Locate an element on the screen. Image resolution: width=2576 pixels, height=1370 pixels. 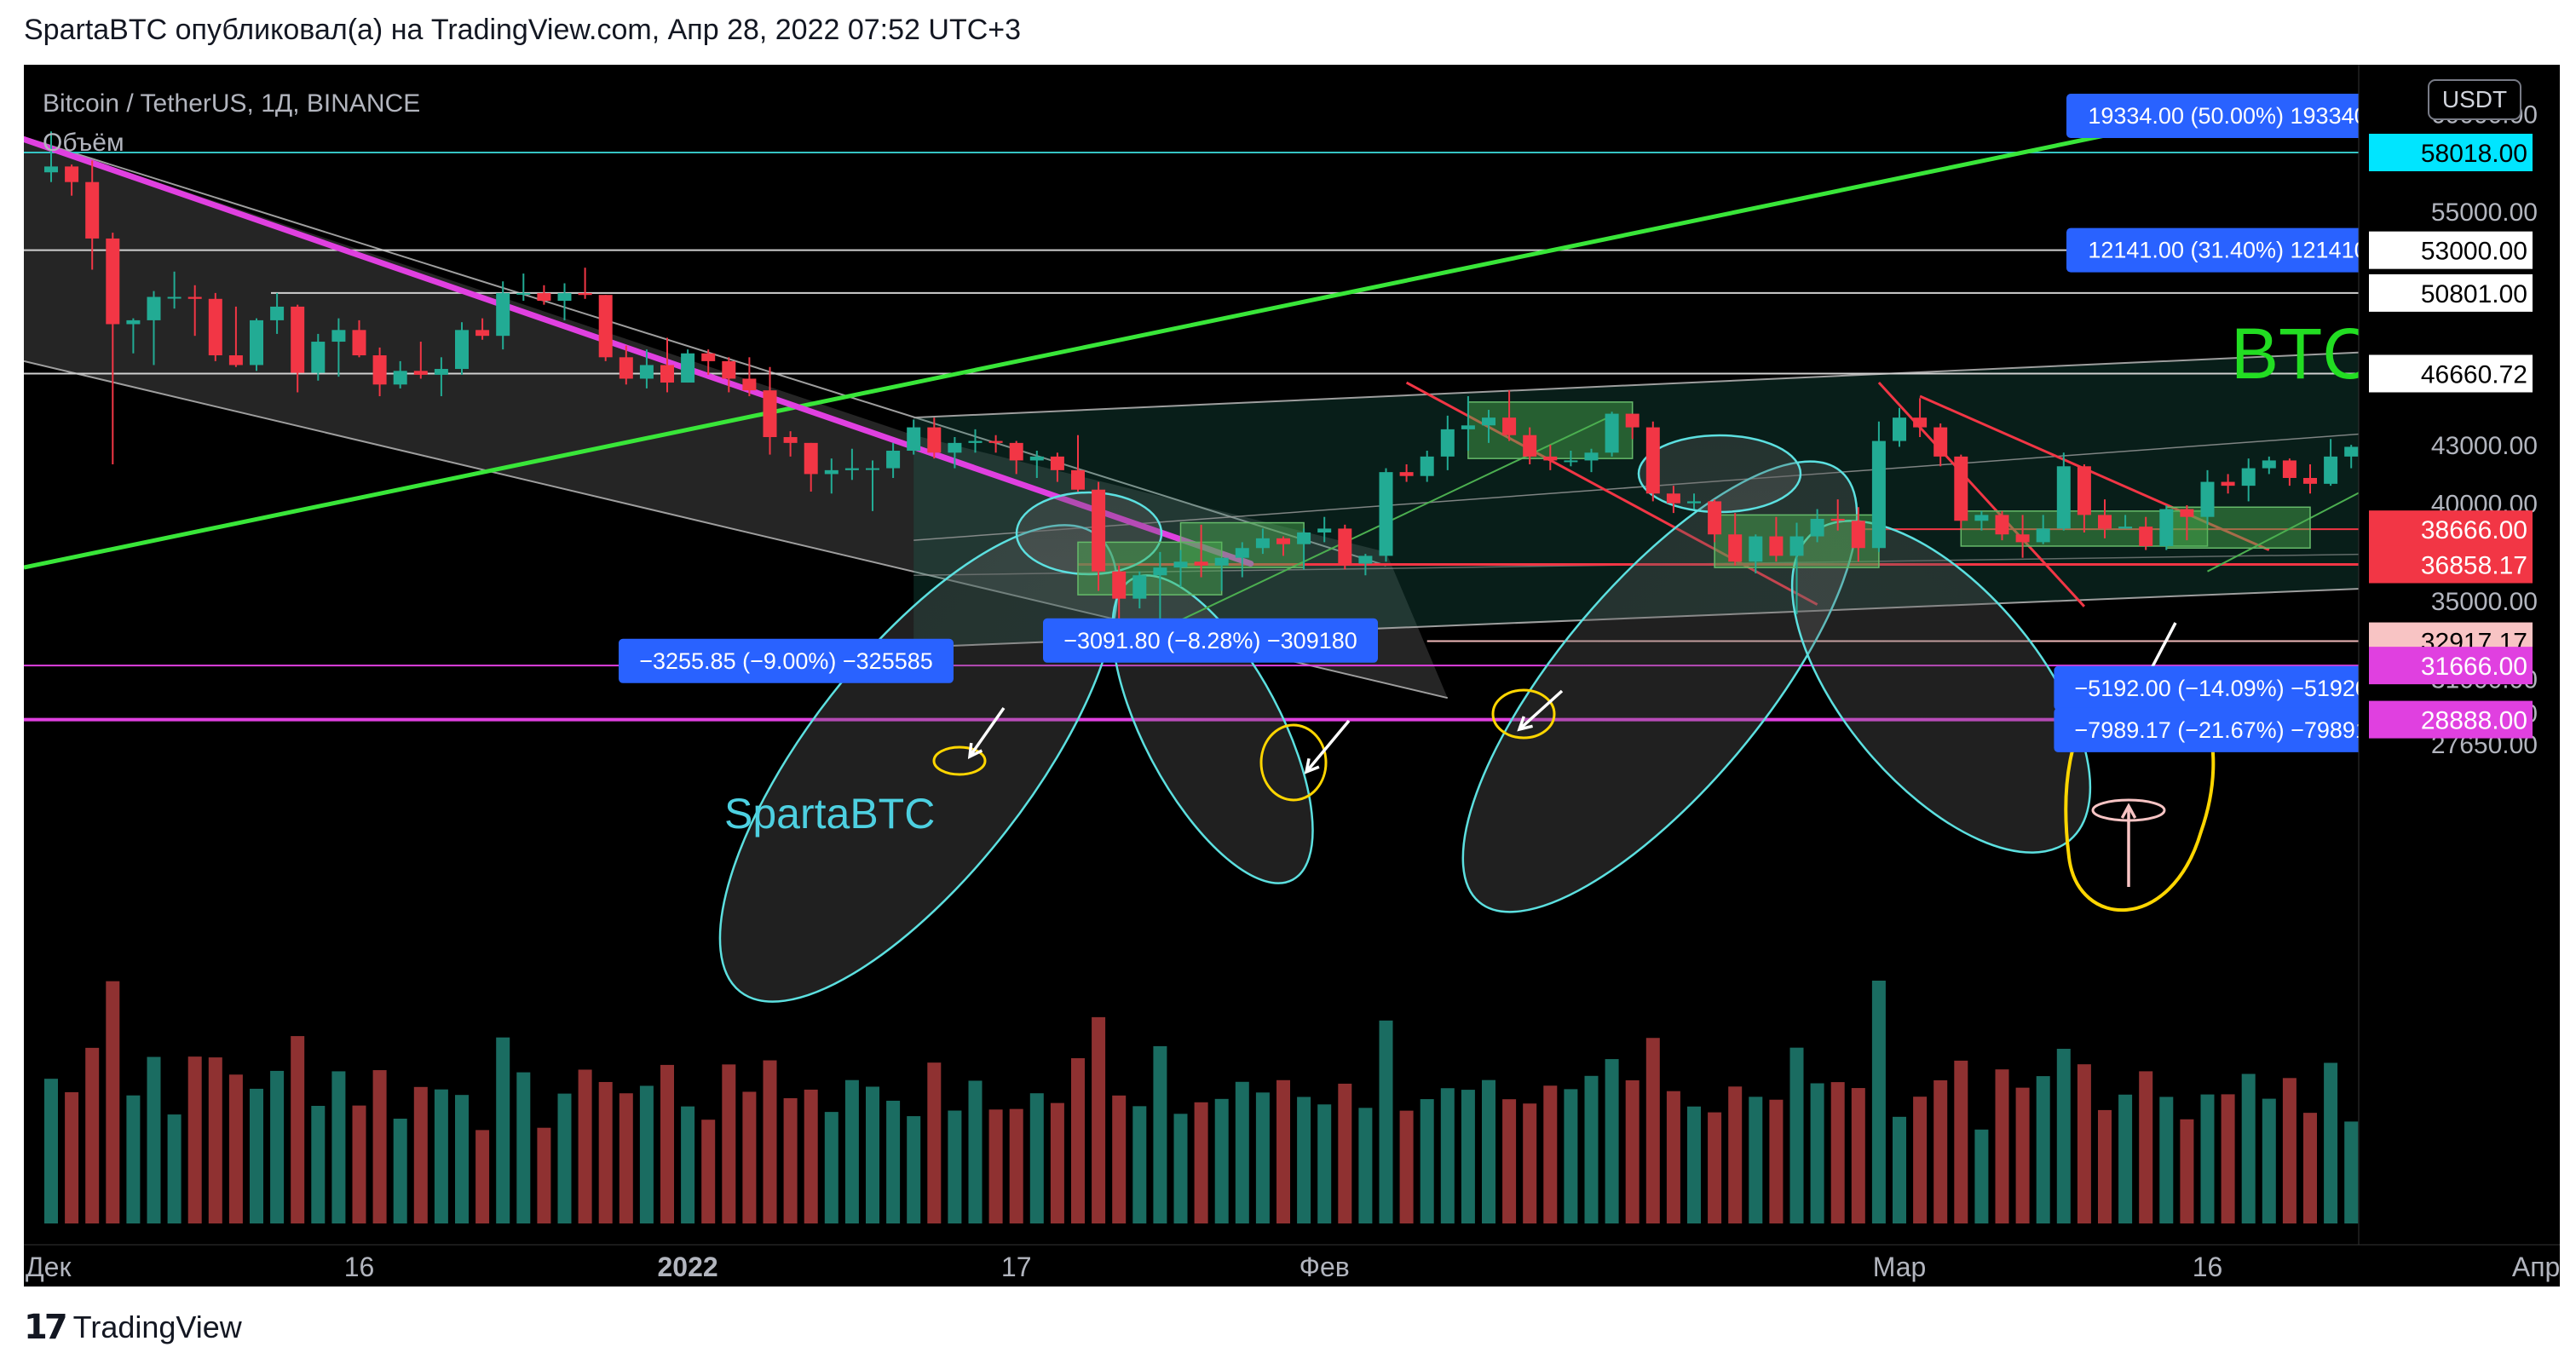
measurement-label: −3255.85 (−9.00%) −325585 is located at coordinates (786, 661).